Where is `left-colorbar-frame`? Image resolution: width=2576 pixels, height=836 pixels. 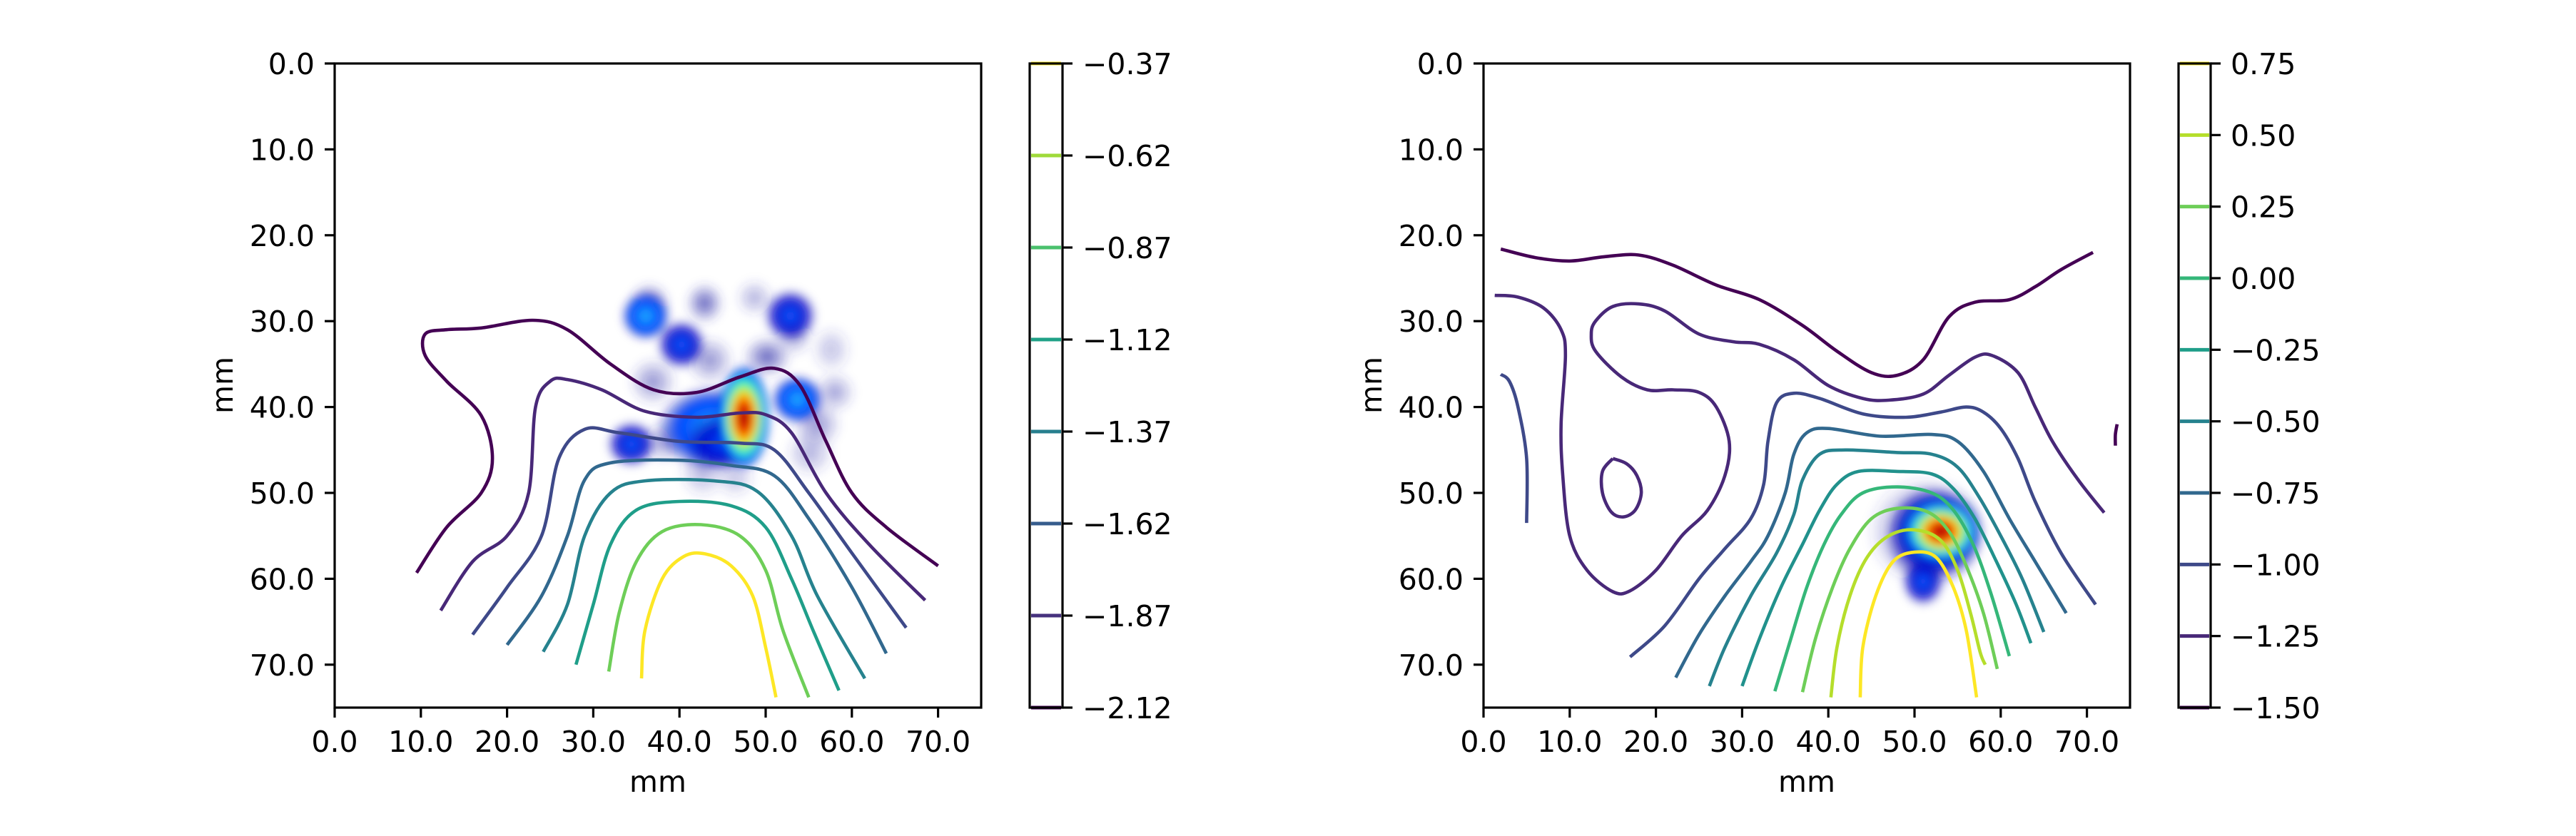
left-colorbar-frame is located at coordinates (1046, 385).